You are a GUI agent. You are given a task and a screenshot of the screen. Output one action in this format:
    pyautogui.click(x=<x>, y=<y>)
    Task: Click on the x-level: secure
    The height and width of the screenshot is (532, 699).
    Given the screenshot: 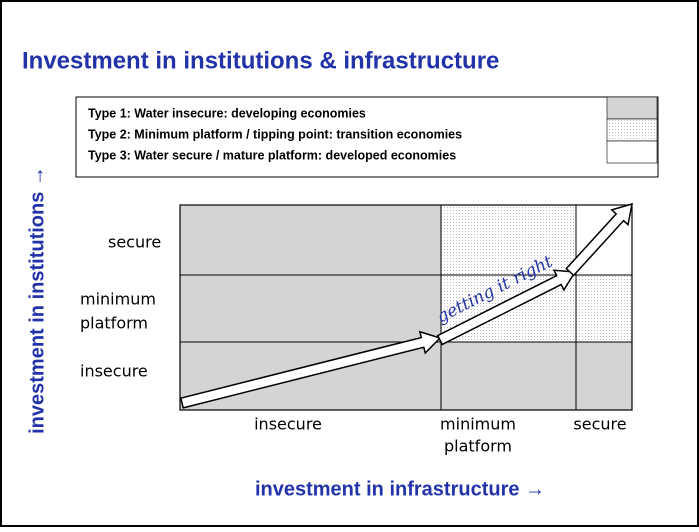 What is the action you would take?
    pyautogui.click(x=599, y=424)
    